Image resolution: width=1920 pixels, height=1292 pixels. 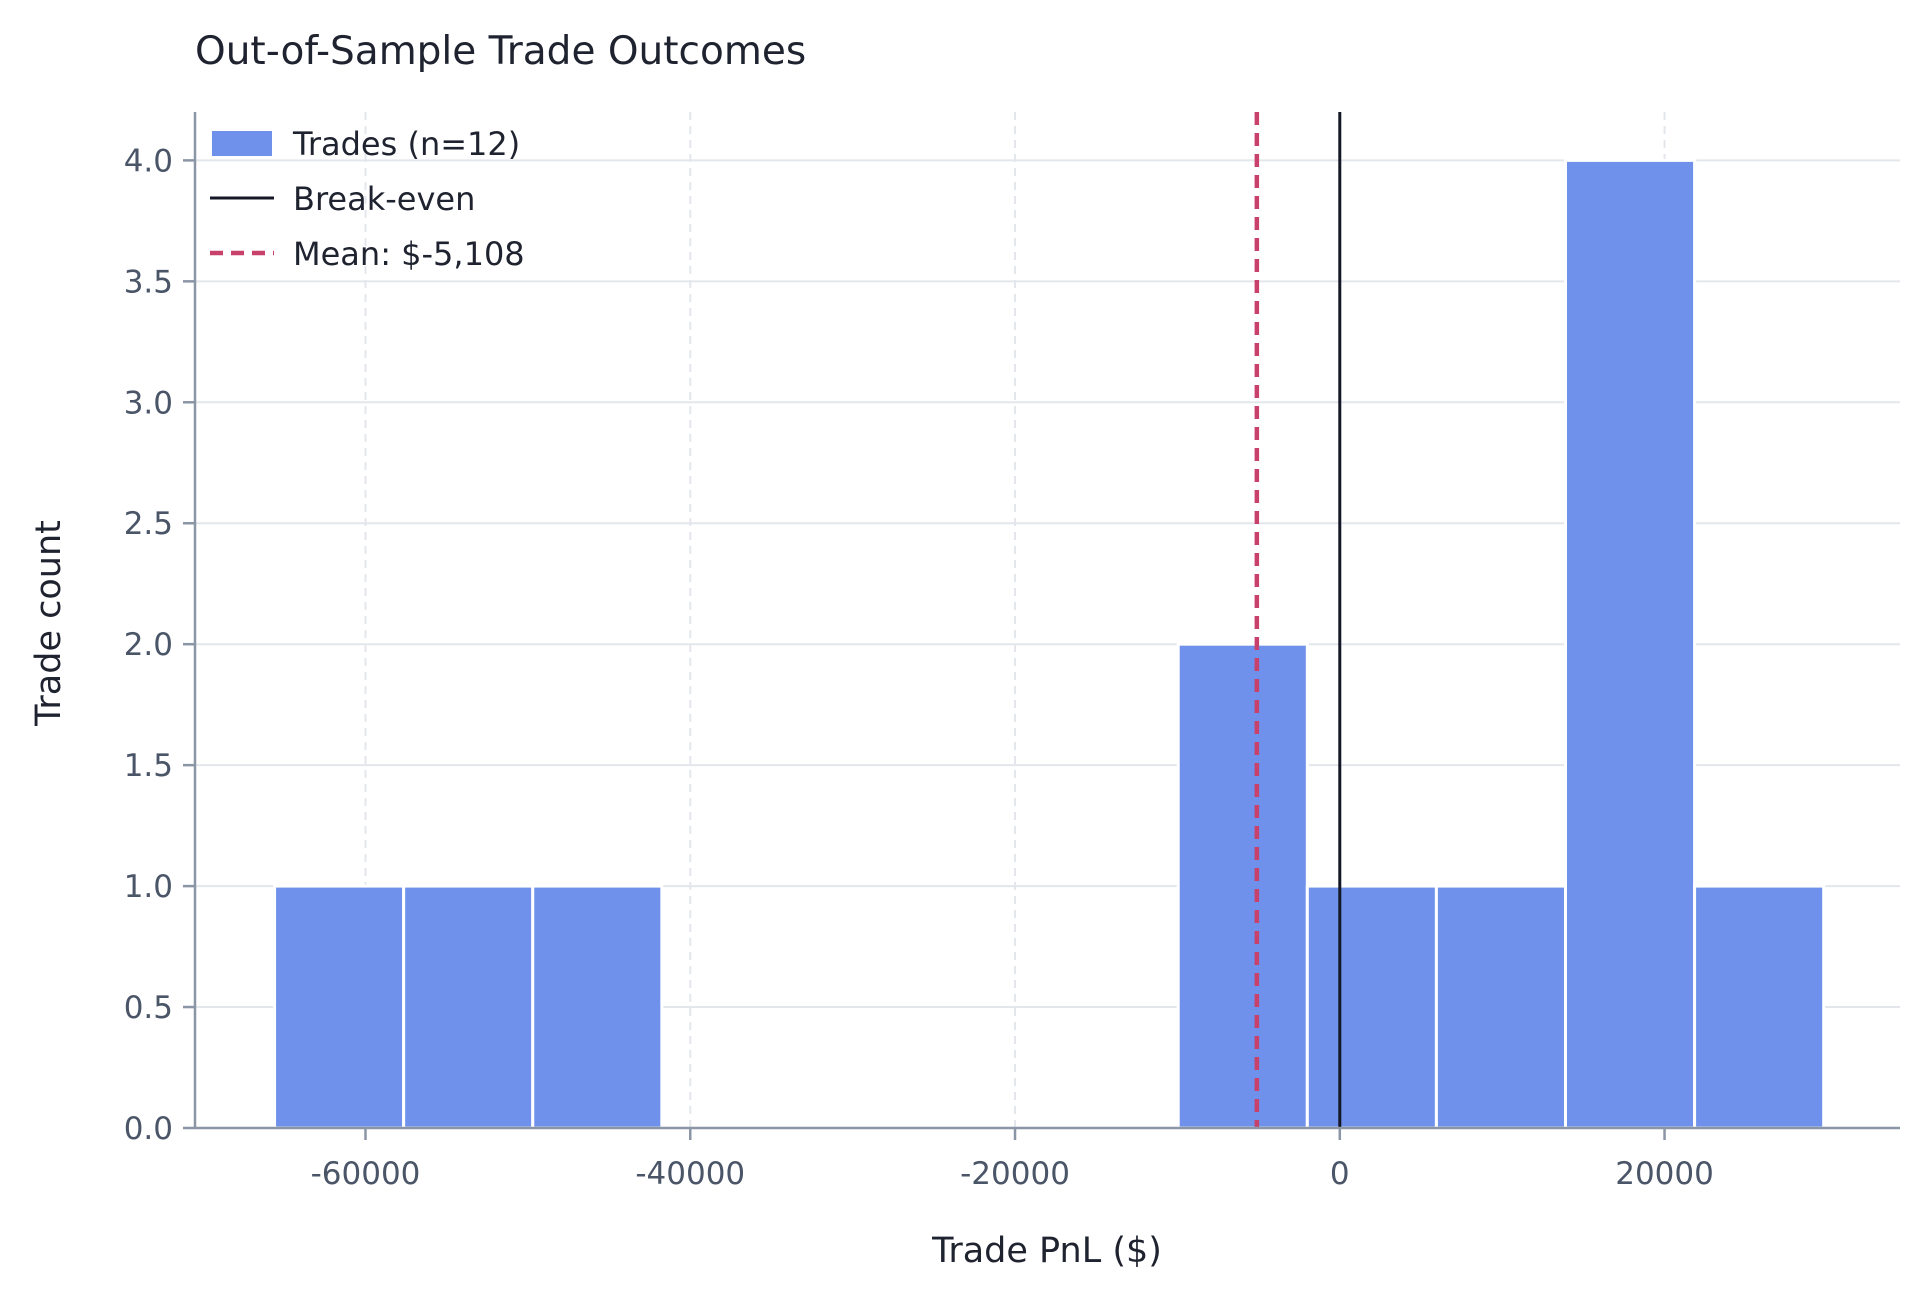 I want to click on x-tick-label: 0, so click(x=1340, y=1174).